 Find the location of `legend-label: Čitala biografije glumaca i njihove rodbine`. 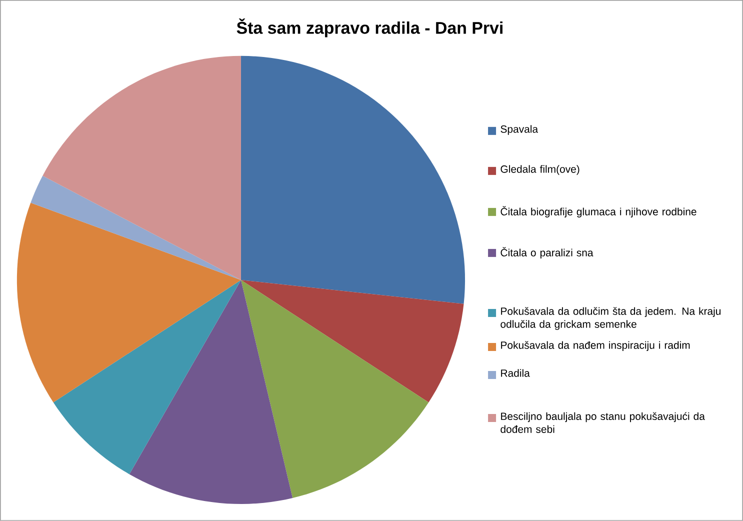

legend-label: Čitala biografije glumaca i njihove rodbine is located at coordinates (598, 212).